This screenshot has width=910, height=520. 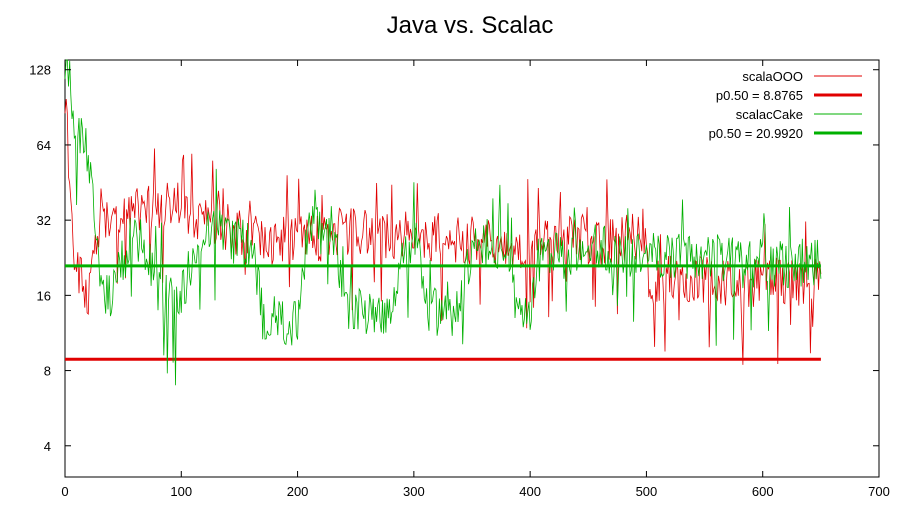 I want to click on x-tick-label: 100, so click(x=181, y=491).